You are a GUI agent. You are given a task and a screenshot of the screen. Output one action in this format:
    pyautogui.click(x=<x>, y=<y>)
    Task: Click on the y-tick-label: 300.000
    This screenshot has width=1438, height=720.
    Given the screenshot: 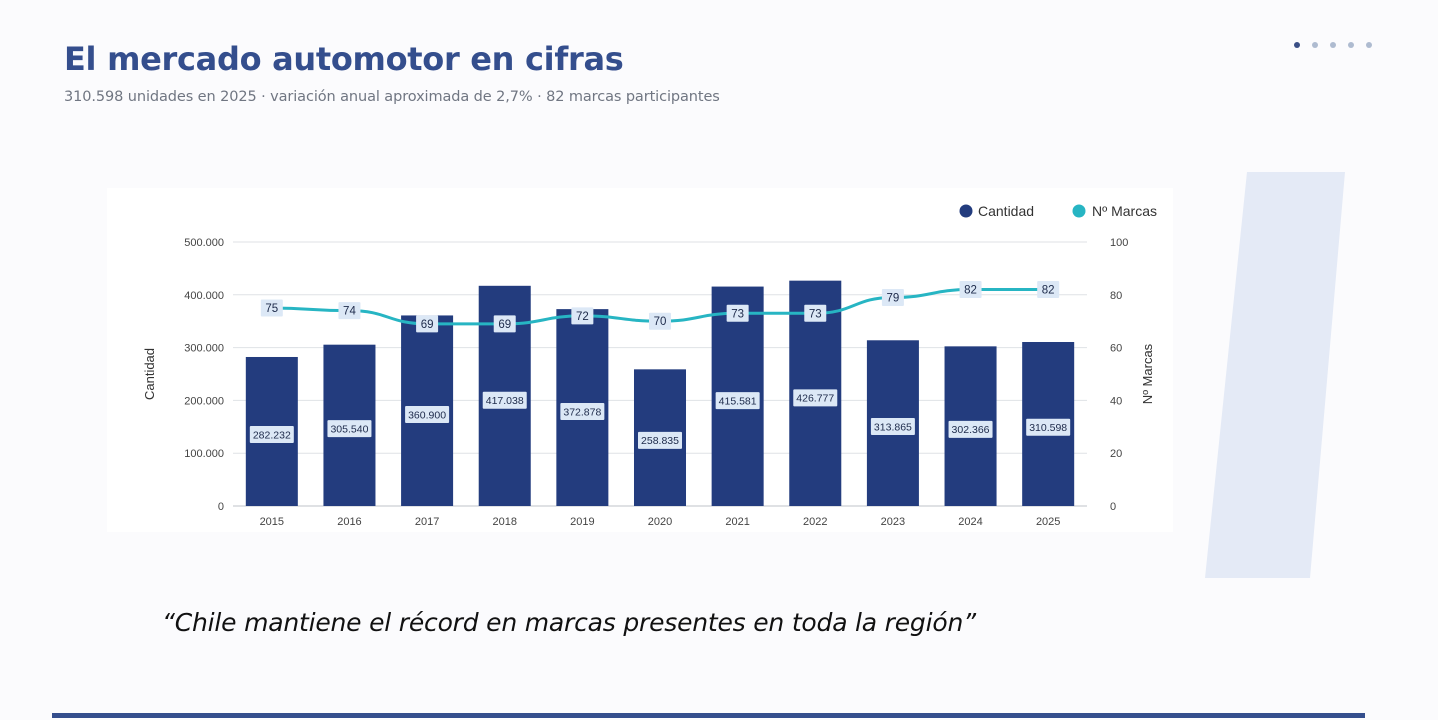 What is the action you would take?
    pyautogui.click(x=204, y=349)
    